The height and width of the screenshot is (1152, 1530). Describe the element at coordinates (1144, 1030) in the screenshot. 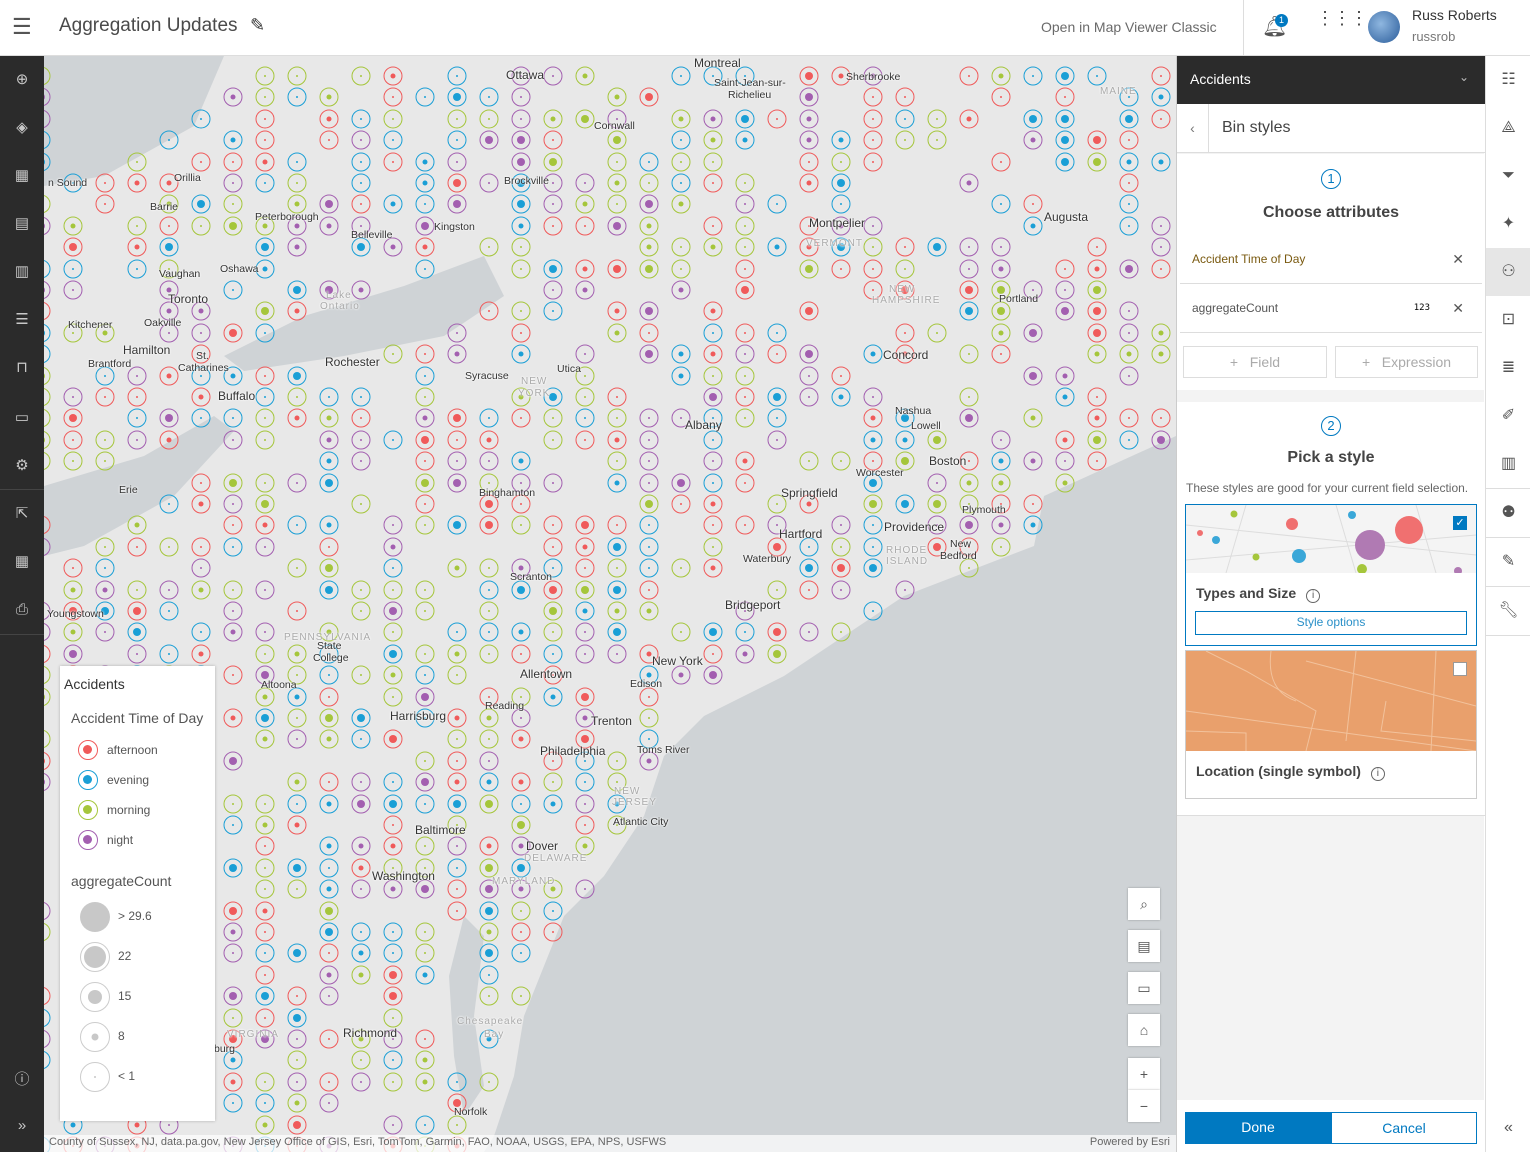

I see `home-button: ⌂` at that location.